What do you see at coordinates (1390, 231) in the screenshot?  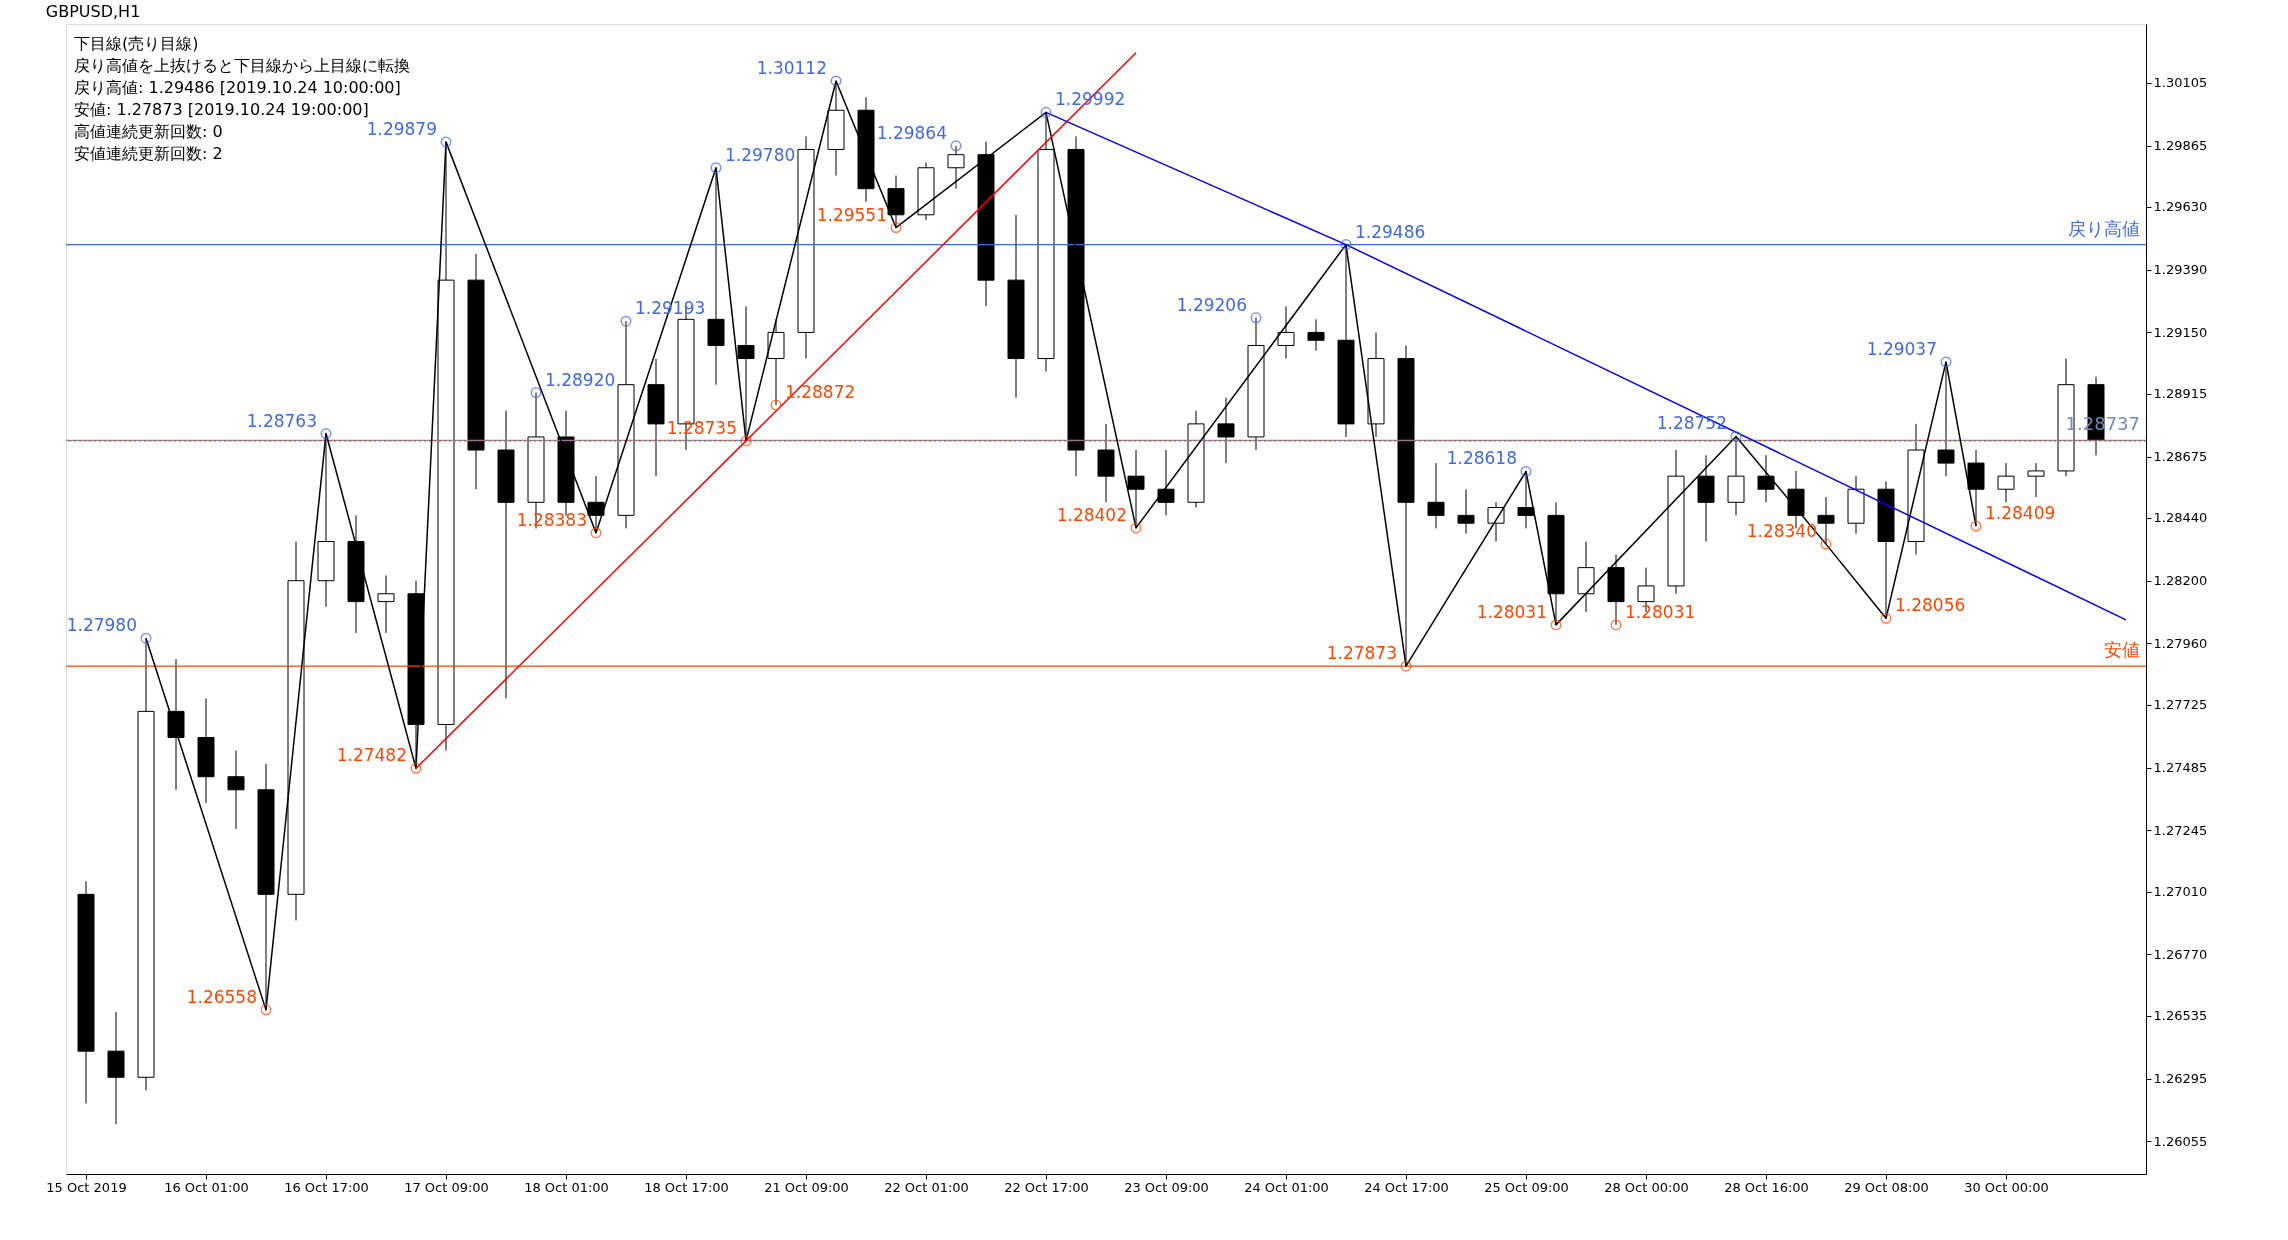 I see `data-label: 1.29486` at bounding box center [1390, 231].